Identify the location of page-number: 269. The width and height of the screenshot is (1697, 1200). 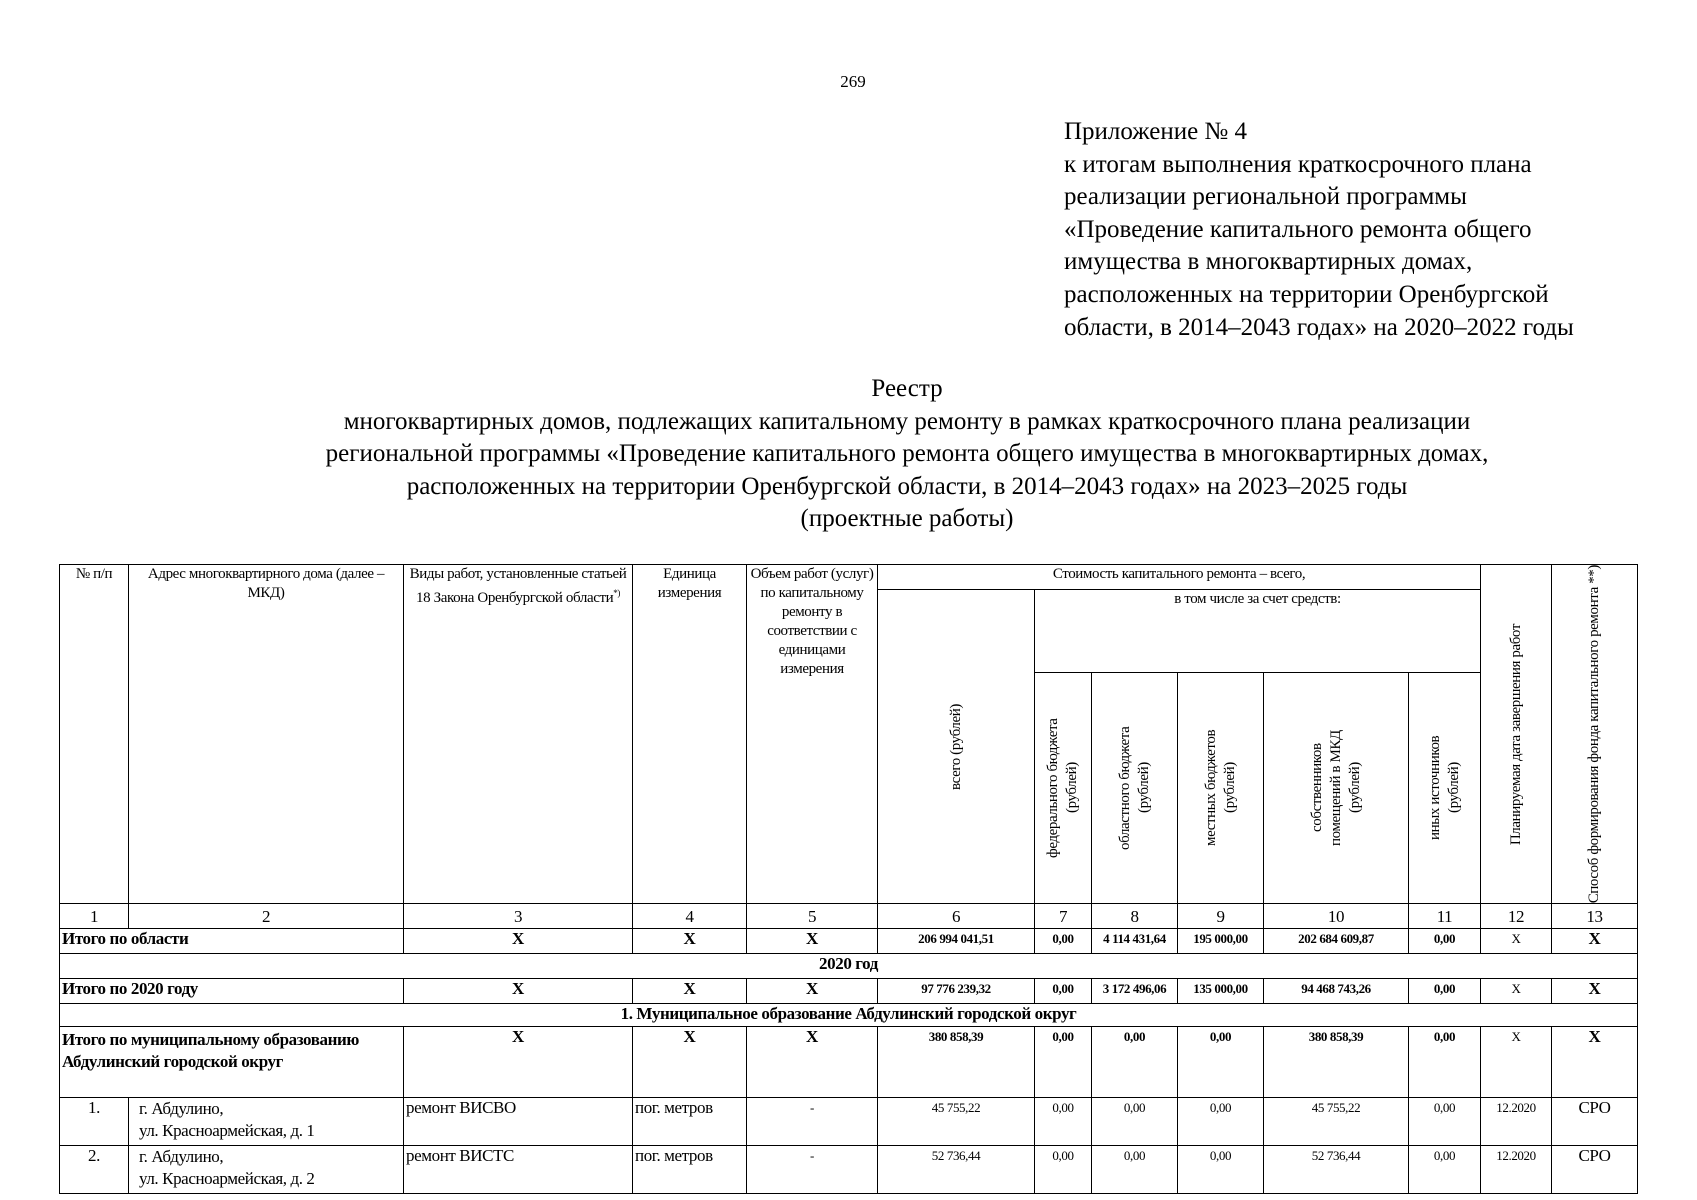
(853, 81).